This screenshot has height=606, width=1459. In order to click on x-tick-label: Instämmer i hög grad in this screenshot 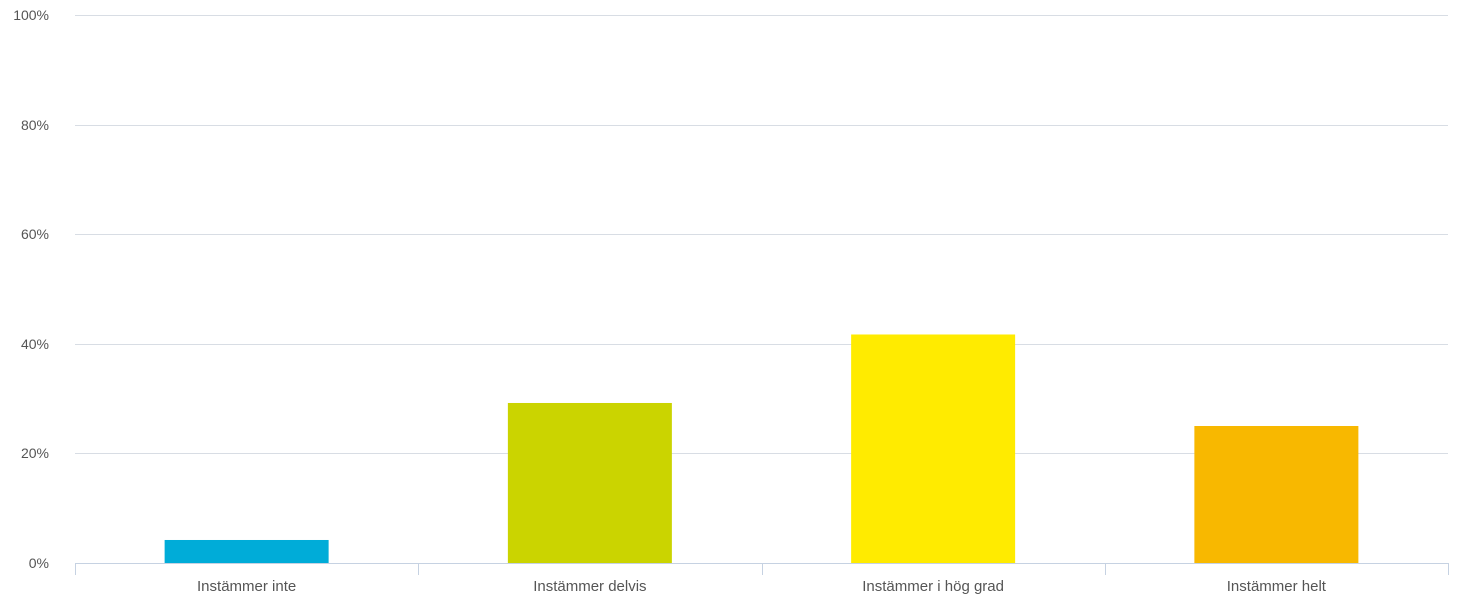, I will do `click(933, 586)`.